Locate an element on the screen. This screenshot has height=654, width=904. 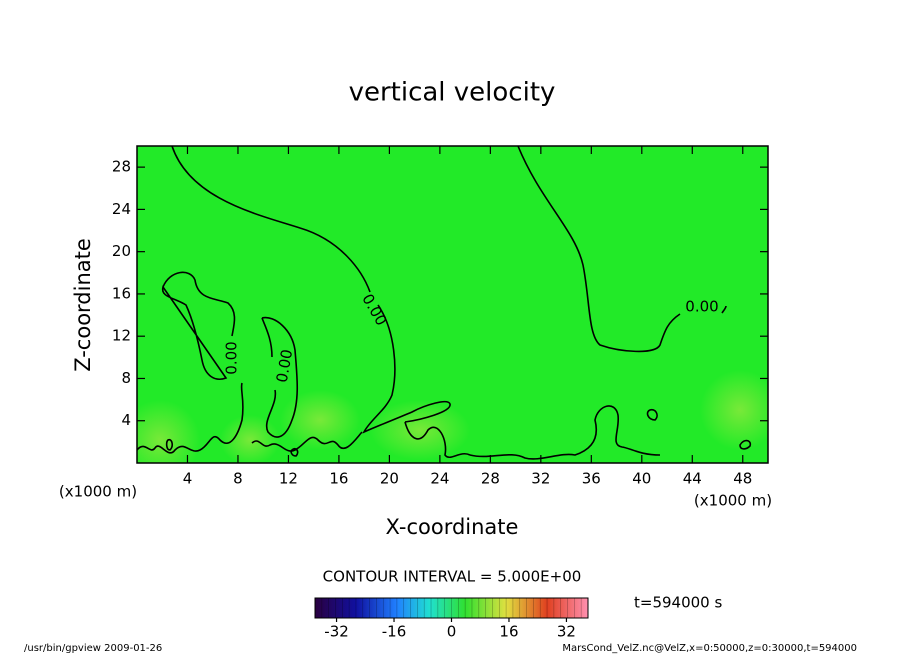
y-tick-label: 16 is located at coordinates (121, 293).